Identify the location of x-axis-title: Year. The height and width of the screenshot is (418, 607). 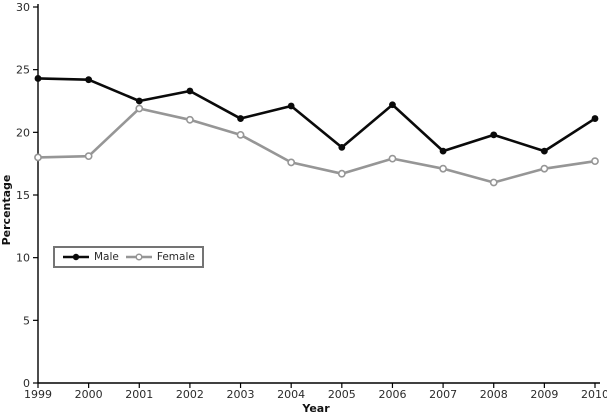
(315, 408).